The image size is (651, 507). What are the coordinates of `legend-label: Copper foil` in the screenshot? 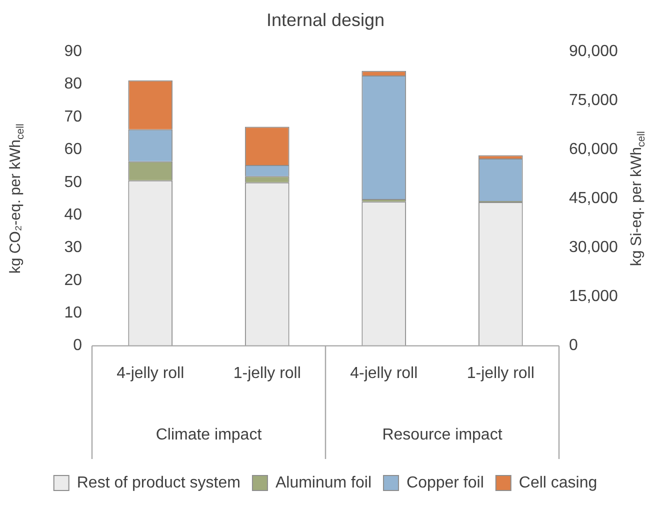 It's located at (445, 483).